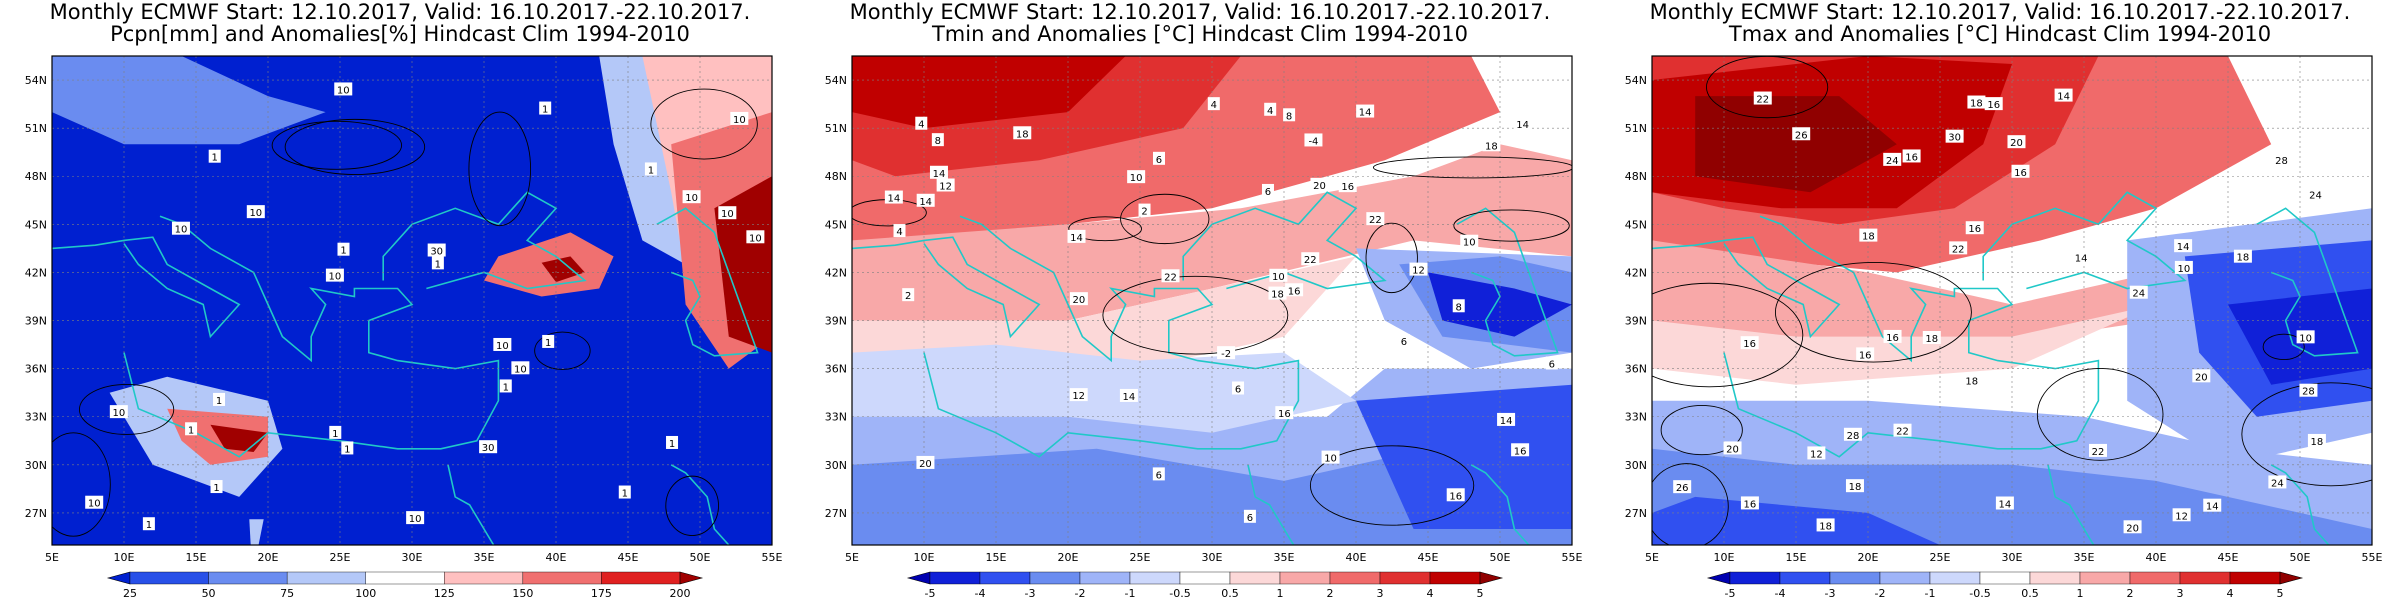 Image resolution: width=2400 pixels, height=600 pixels. I want to click on lon-tick-label: 10E, so click(1724, 557).